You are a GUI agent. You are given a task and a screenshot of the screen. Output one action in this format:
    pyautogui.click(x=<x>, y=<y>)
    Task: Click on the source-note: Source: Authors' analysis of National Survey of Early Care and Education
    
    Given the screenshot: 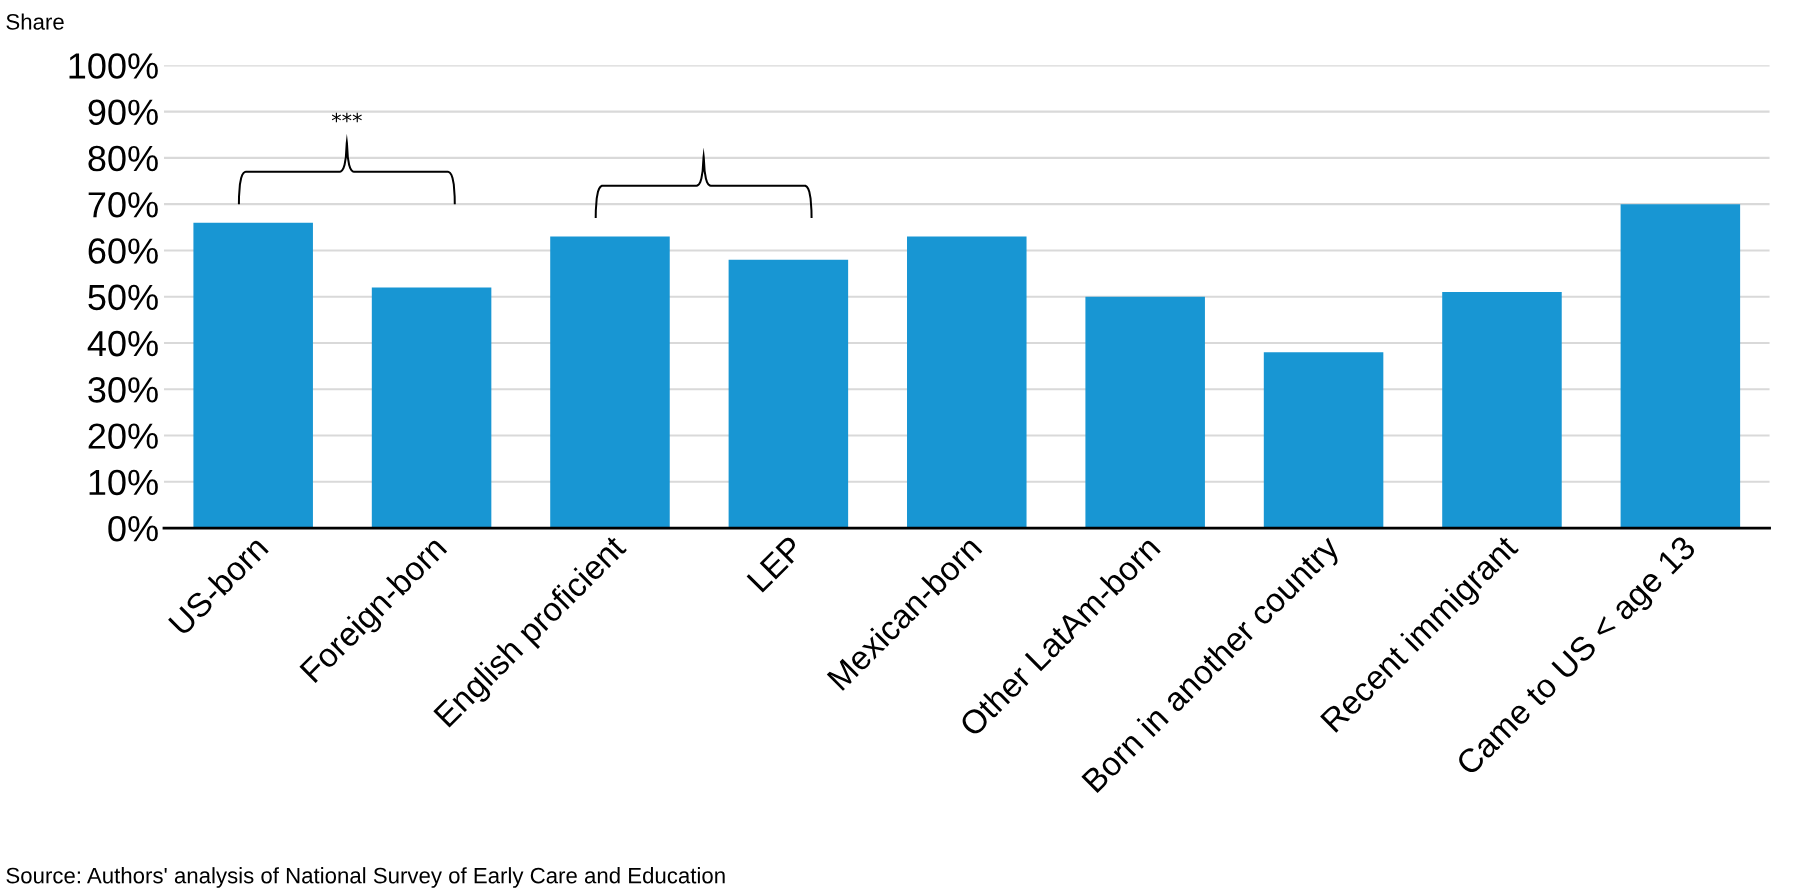 What is the action you would take?
    pyautogui.click(x=365, y=877)
    